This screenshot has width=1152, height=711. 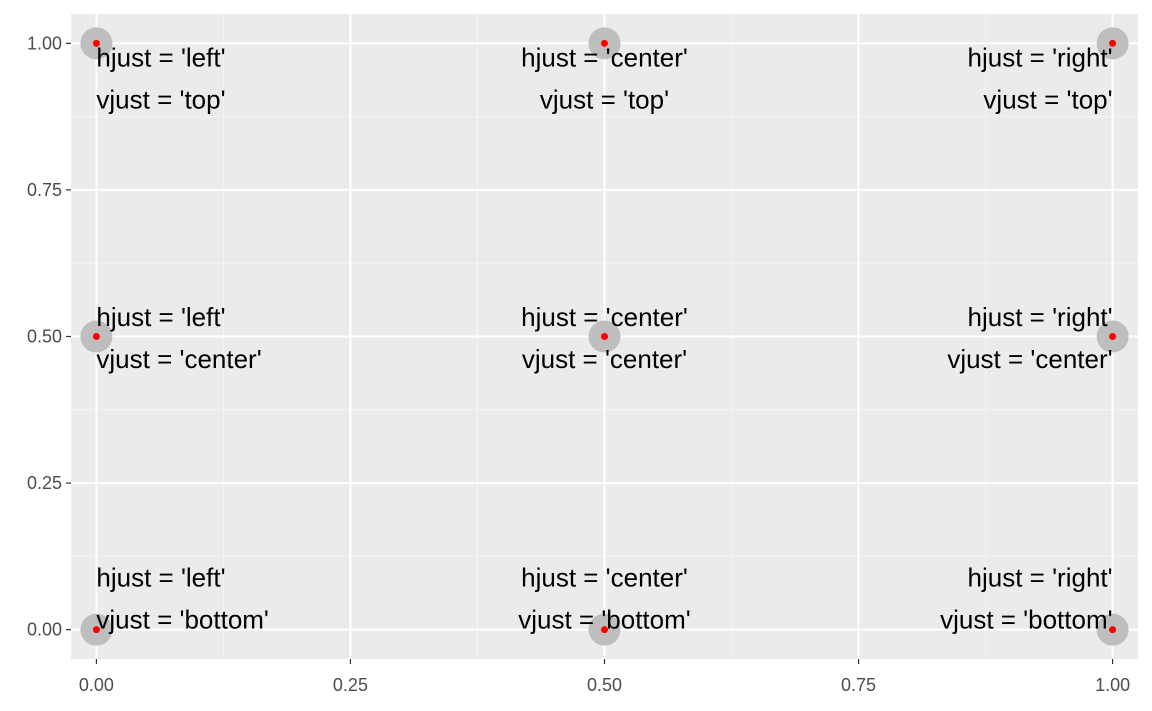 I want to click on x-tick-label: 1.00, so click(x=1112, y=685).